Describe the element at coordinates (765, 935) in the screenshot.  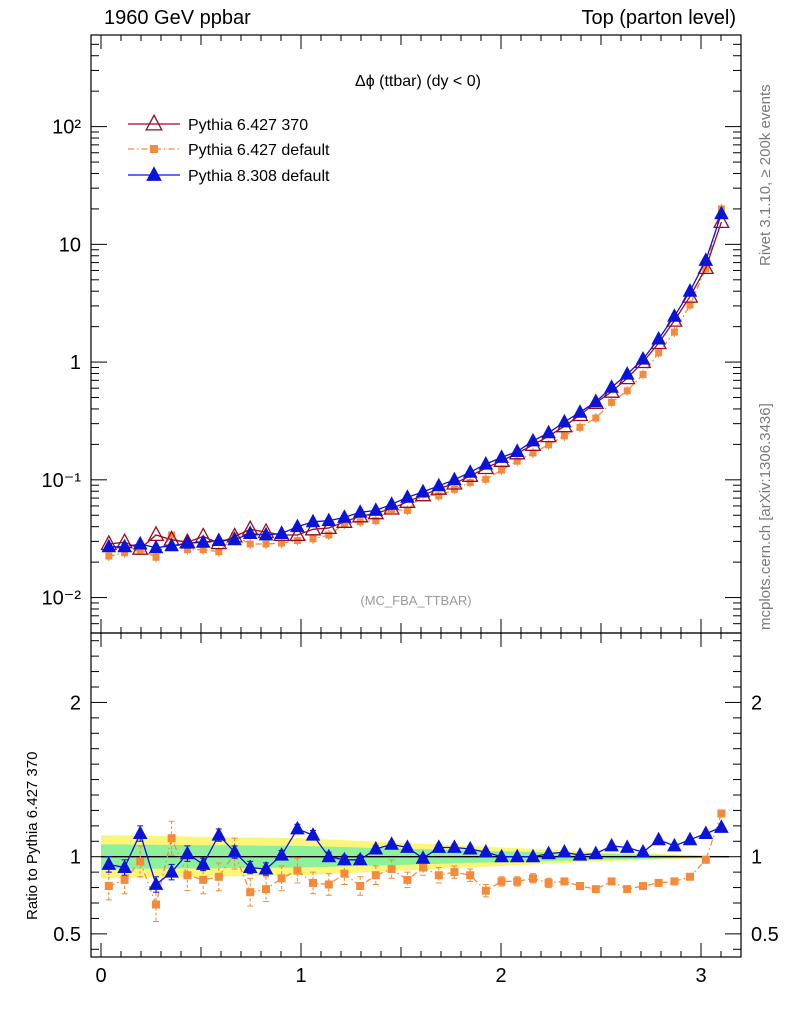
I see `ratio-y-tick-label-right: 0.5` at that location.